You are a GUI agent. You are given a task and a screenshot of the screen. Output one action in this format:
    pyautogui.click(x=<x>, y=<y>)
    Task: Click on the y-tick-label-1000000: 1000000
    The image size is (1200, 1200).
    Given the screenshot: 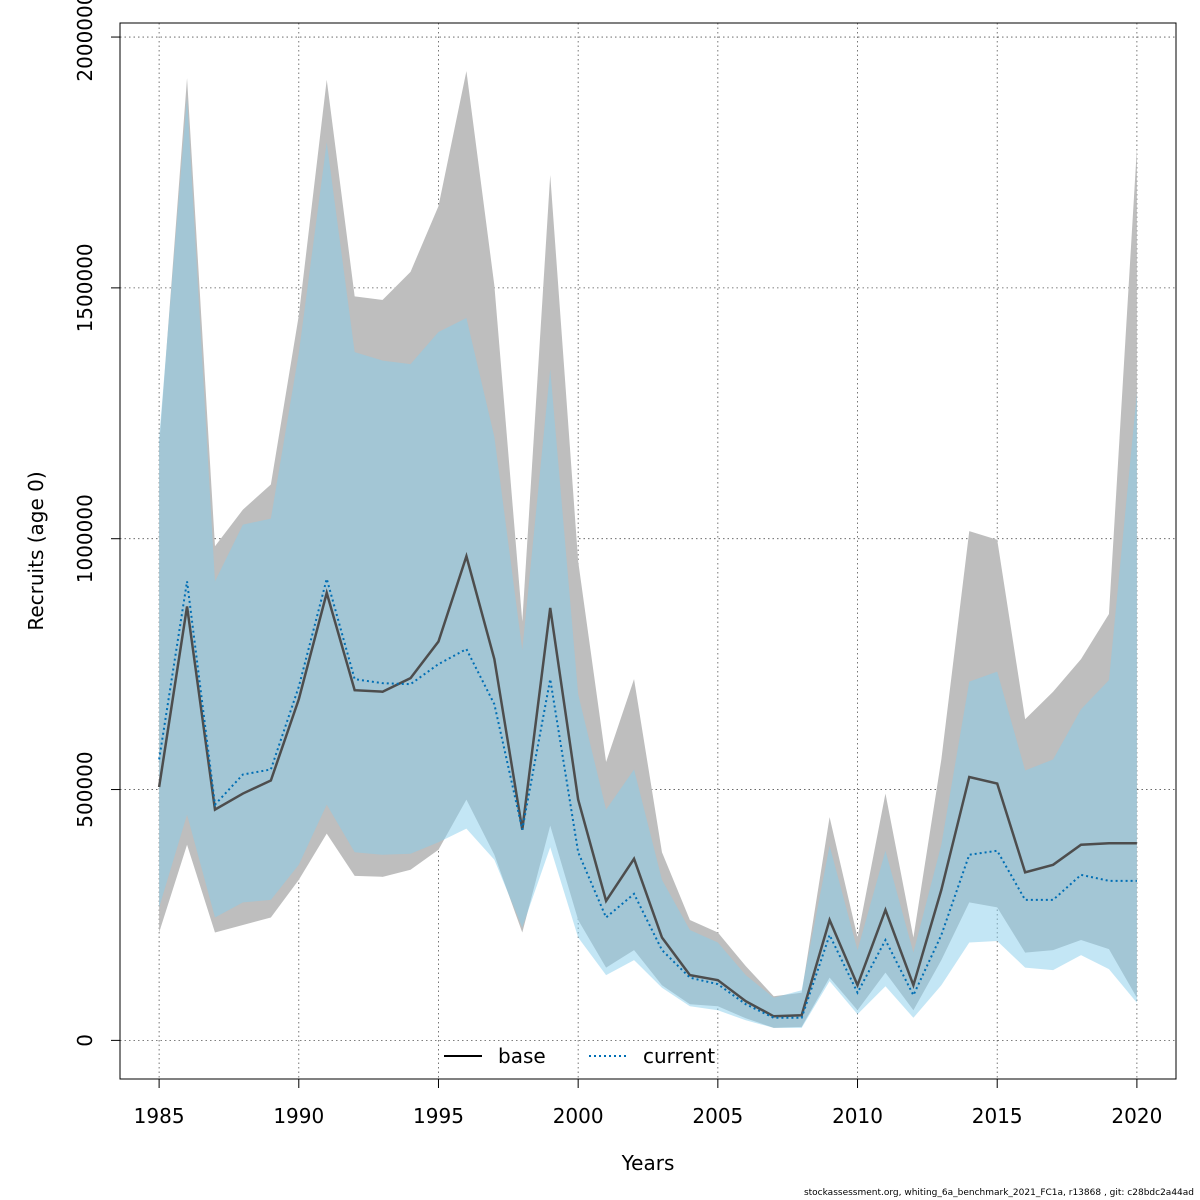 What is the action you would take?
    pyautogui.click(x=85, y=538)
    